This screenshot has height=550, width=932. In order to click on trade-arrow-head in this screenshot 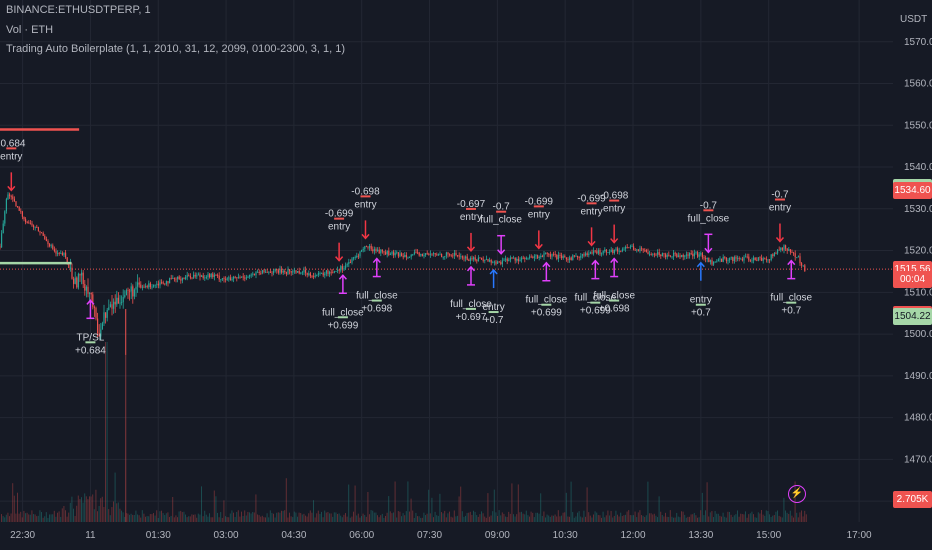, I will do `click(501, 252)`.